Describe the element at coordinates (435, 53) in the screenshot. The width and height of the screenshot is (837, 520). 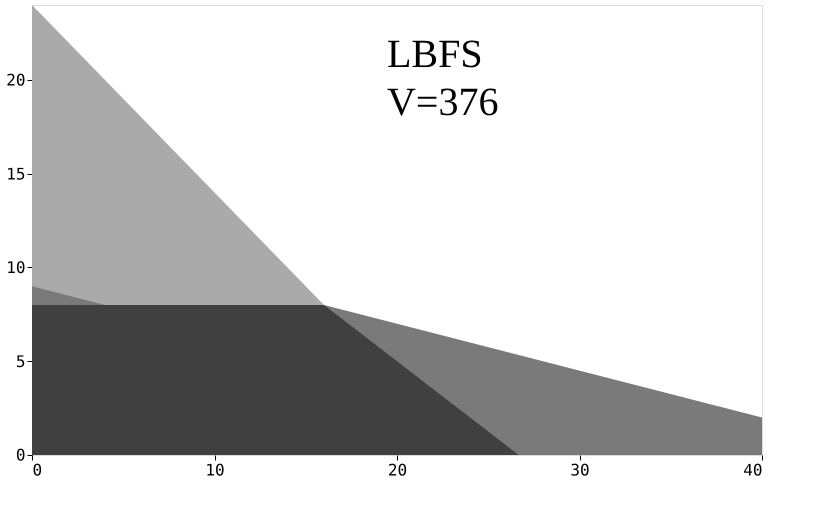
I see `annotation: LBFS` at that location.